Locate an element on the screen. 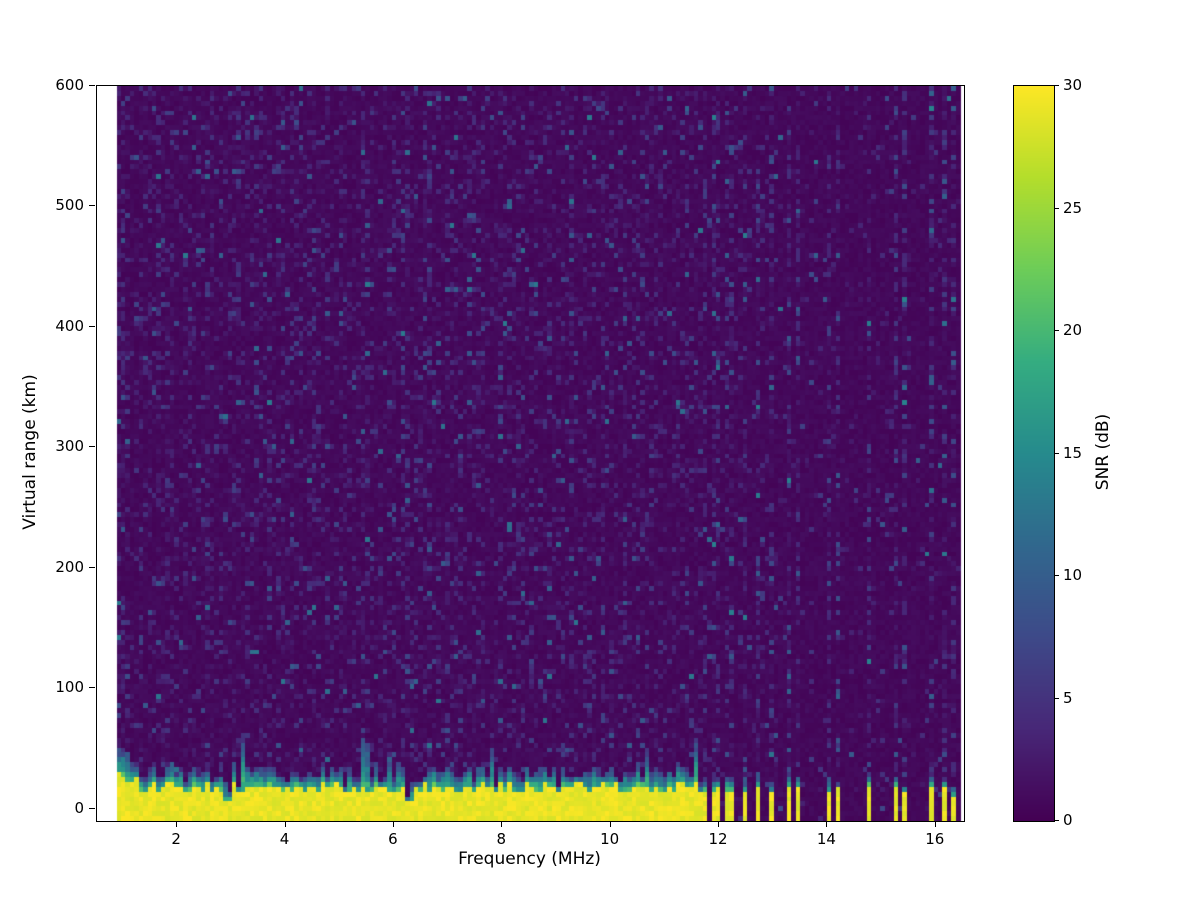  x-tick-label: 14 is located at coordinates (826, 839).